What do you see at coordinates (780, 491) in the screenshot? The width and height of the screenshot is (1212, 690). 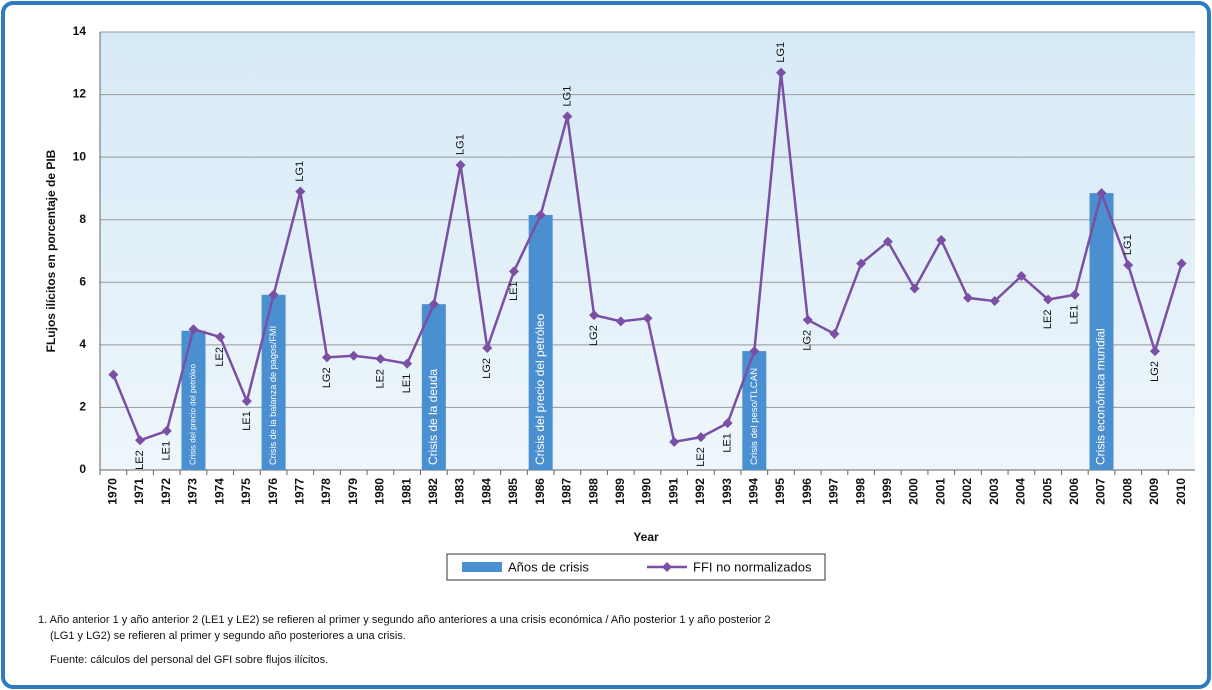 I see `x-tick-label: 1995` at bounding box center [780, 491].